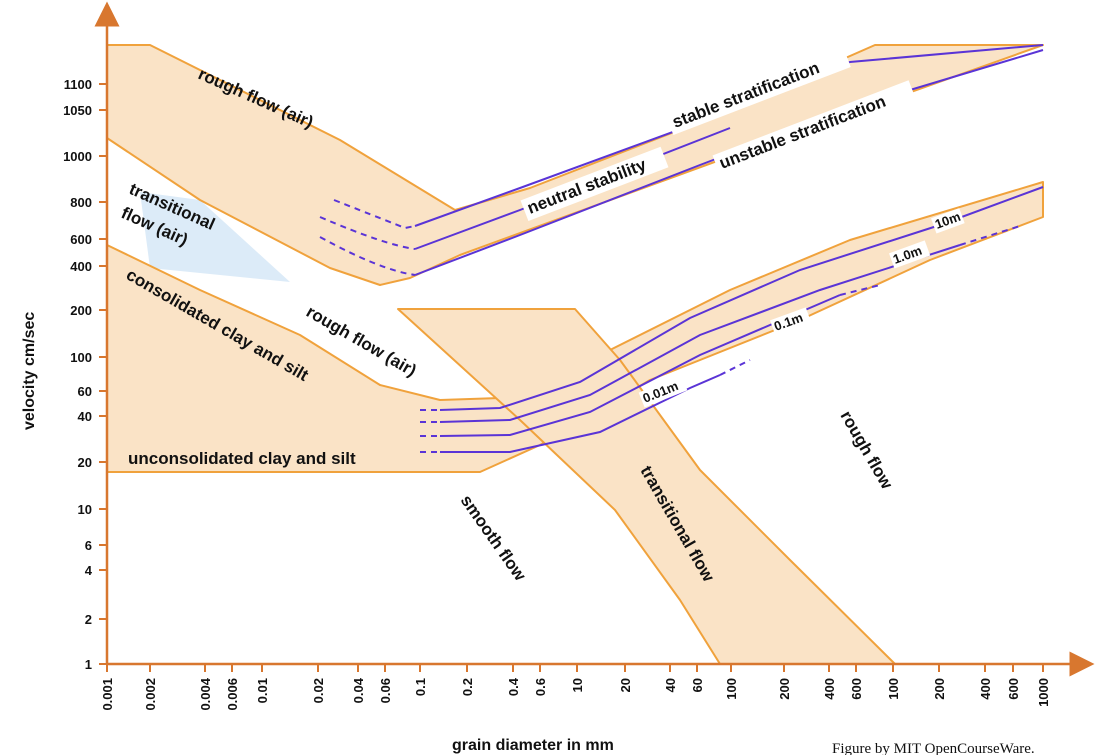 The image size is (1118, 755). Describe the element at coordinates (205, 693) in the screenshot. I see `x-tick-label: 0.004` at that location.